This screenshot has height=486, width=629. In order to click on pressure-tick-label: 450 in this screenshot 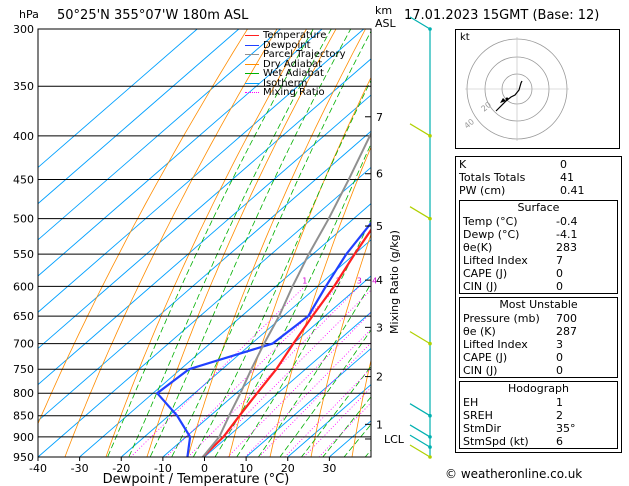, I will do `click(23, 180)`.